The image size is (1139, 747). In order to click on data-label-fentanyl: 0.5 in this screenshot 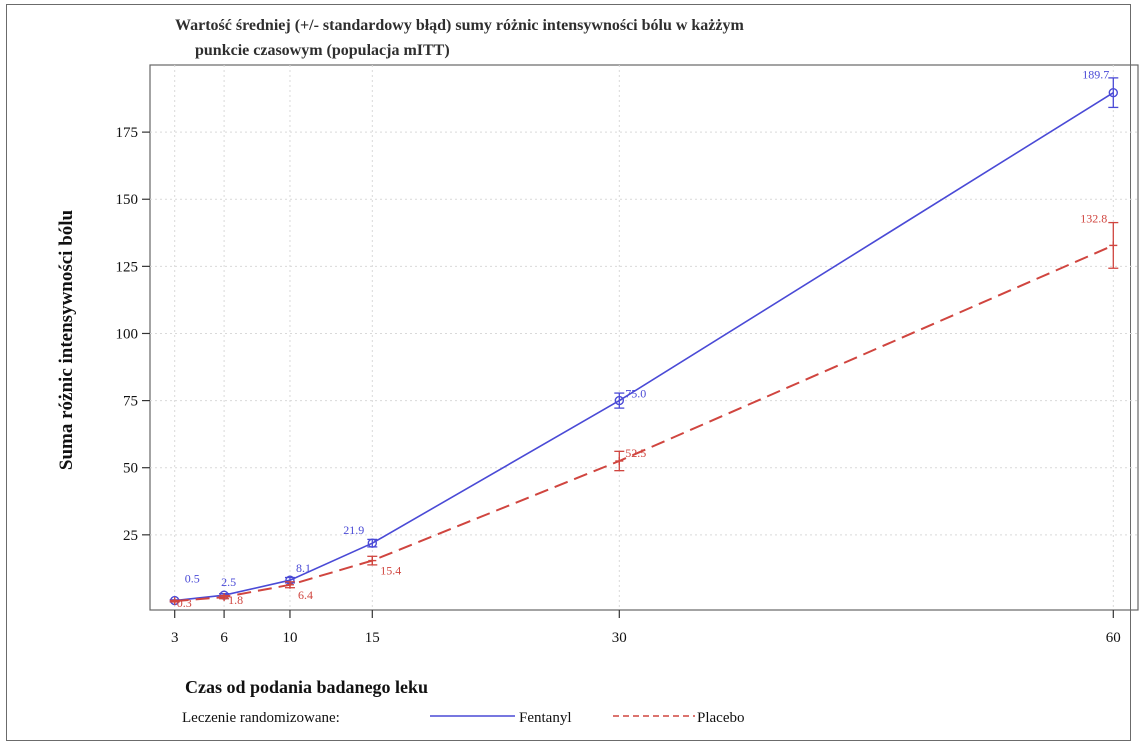, I will do `click(192, 579)`.